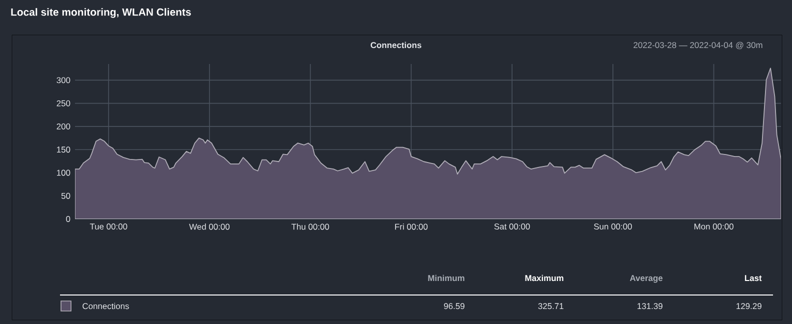 The image size is (792, 324). I want to click on y-tick-label: 100, so click(63, 173).